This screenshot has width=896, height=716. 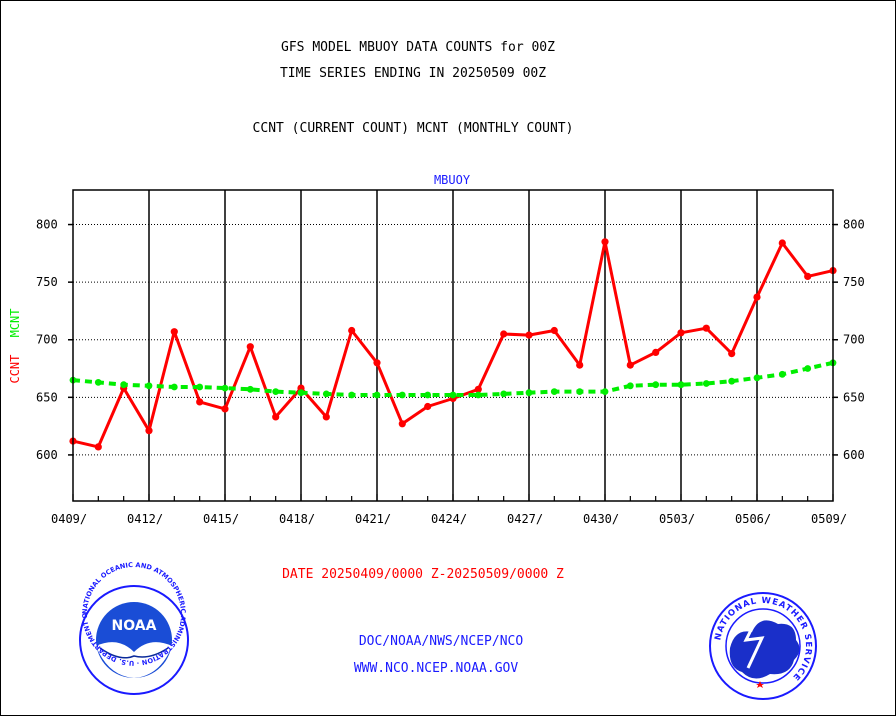 I want to click on chart-title-line-1: GFS MODEL MBUOY DATA COUNTS for 00Z, so click(x=418, y=47).